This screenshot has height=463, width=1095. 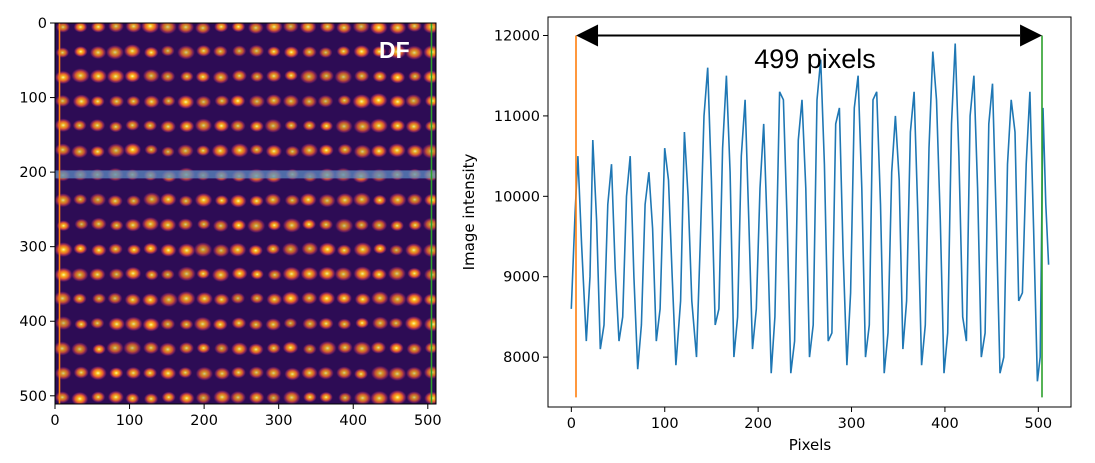 I want to click on profile-x-tick-label: 0, so click(x=571, y=424).